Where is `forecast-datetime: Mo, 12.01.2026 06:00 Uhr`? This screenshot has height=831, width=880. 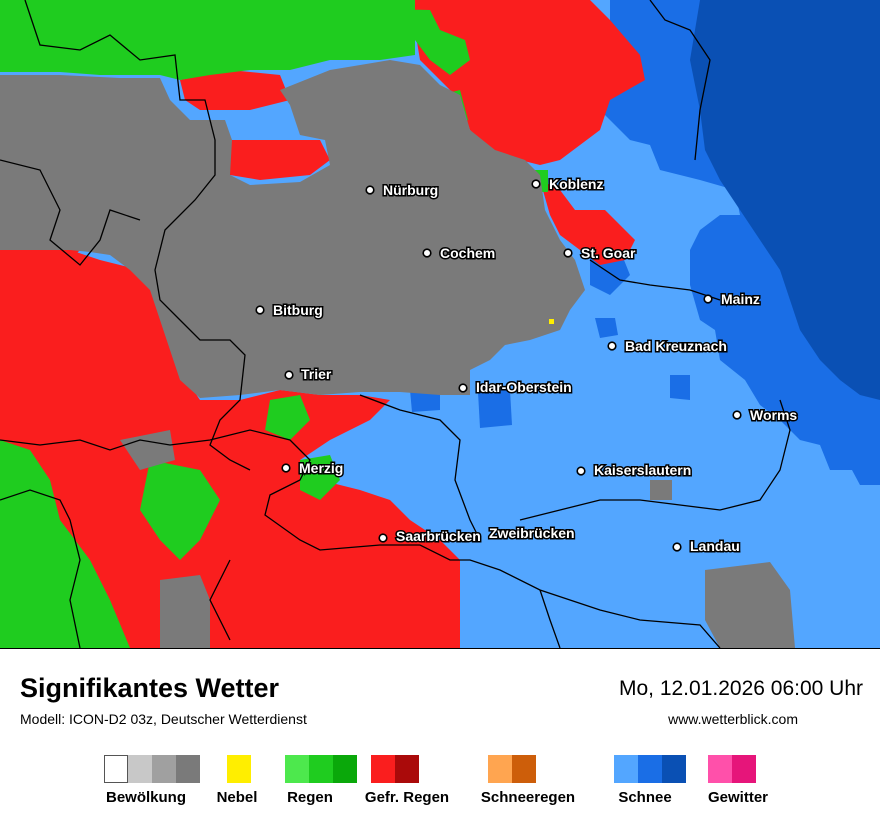 forecast-datetime: Mo, 12.01.2026 06:00 Uhr is located at coordinates (740, 688).